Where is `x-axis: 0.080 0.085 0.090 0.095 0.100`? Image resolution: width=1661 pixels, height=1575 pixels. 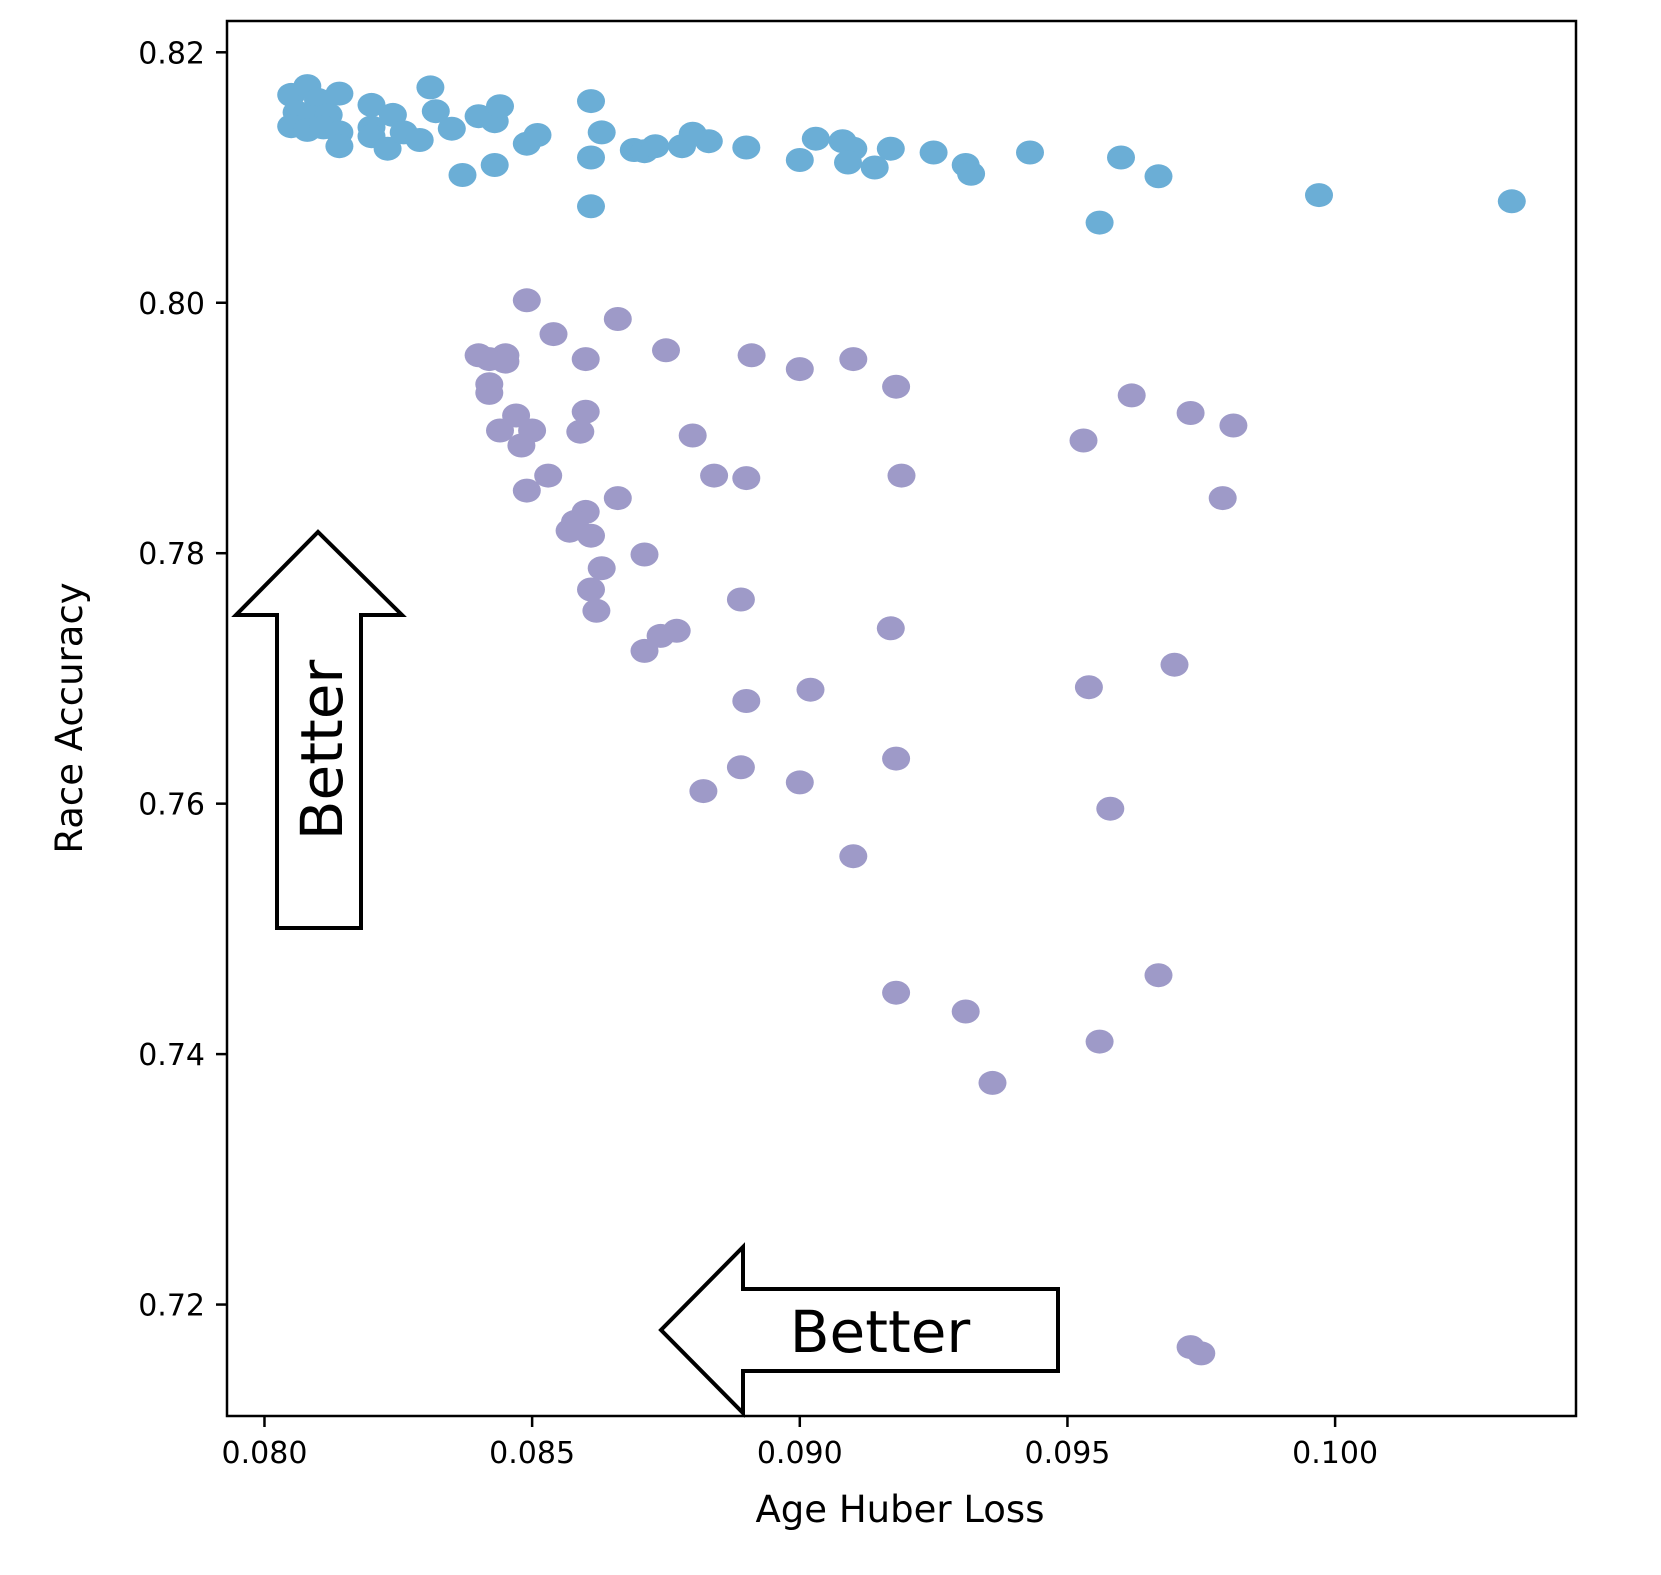 x-axis: 0.080 0.085 0.090 0.095 0.100 is located at coordinates (800, 1443).